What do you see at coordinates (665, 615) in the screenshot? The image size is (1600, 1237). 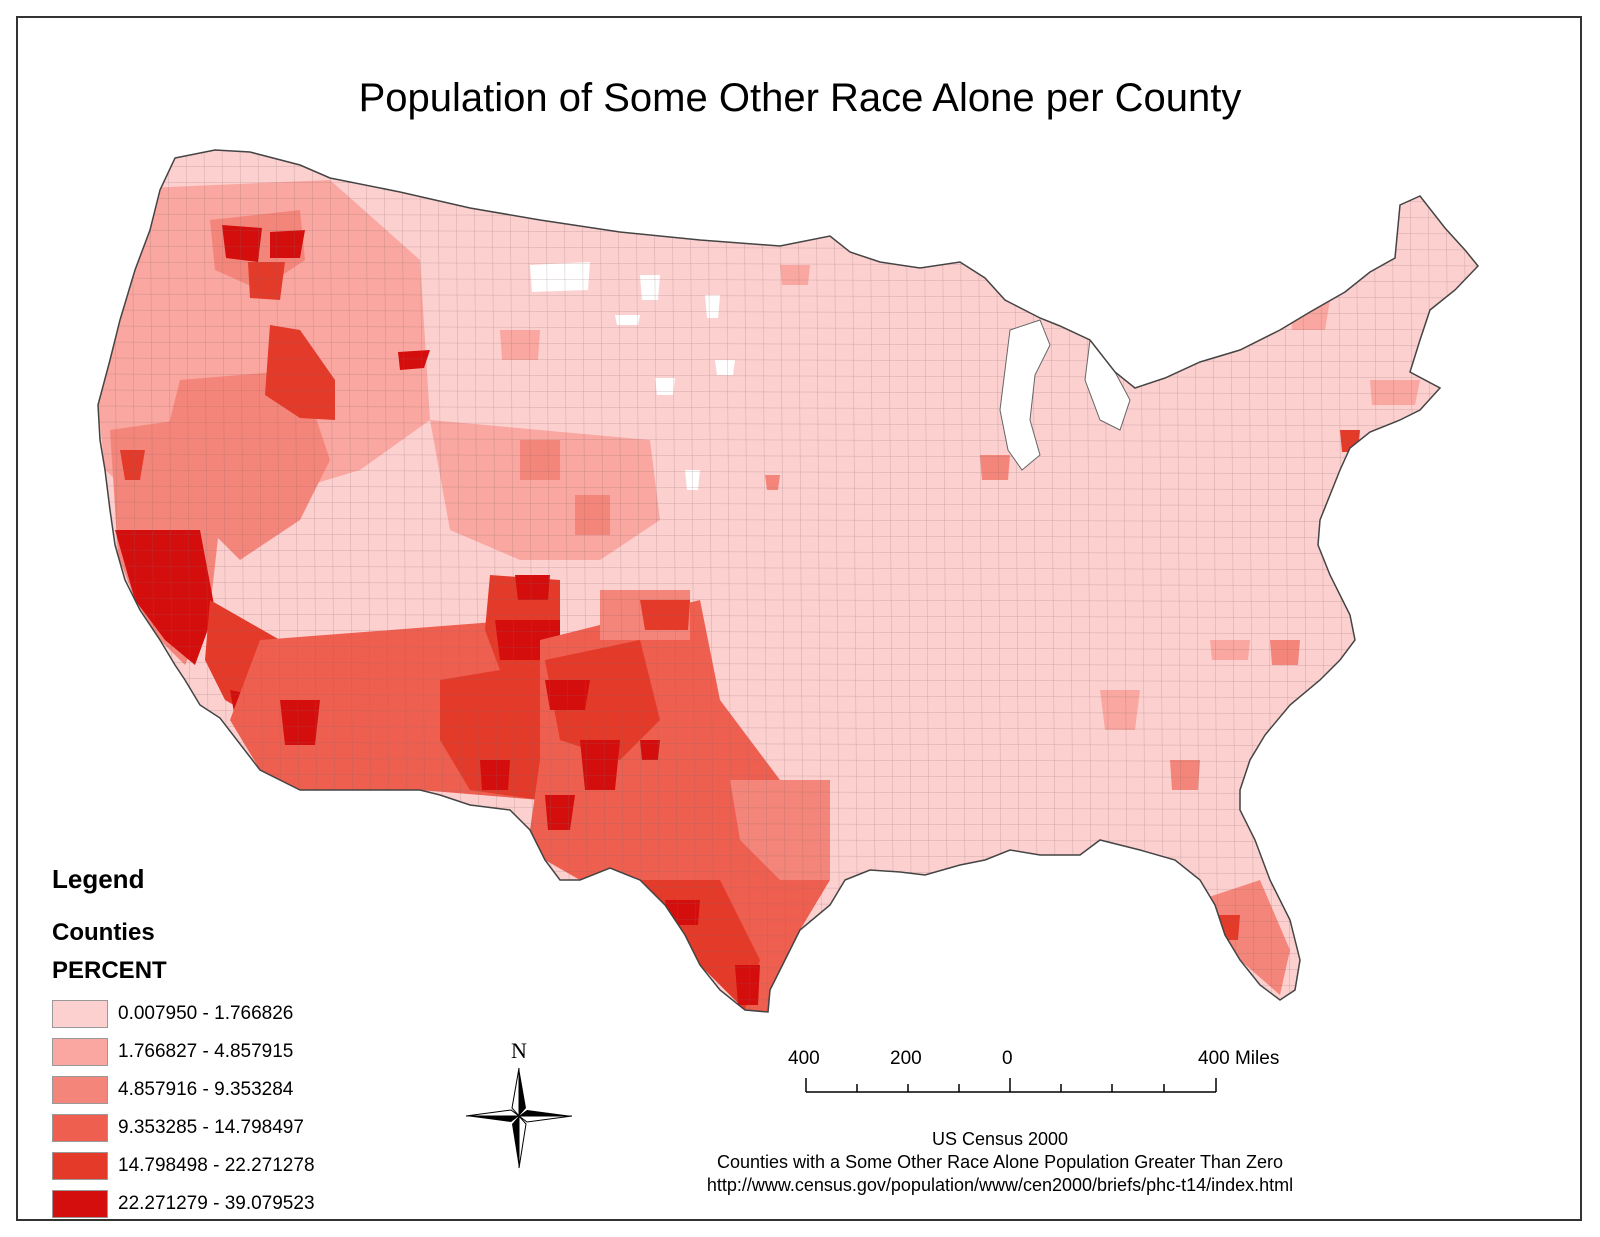 I see `oklahoma-hotspot` at bounding box center [665, 615].